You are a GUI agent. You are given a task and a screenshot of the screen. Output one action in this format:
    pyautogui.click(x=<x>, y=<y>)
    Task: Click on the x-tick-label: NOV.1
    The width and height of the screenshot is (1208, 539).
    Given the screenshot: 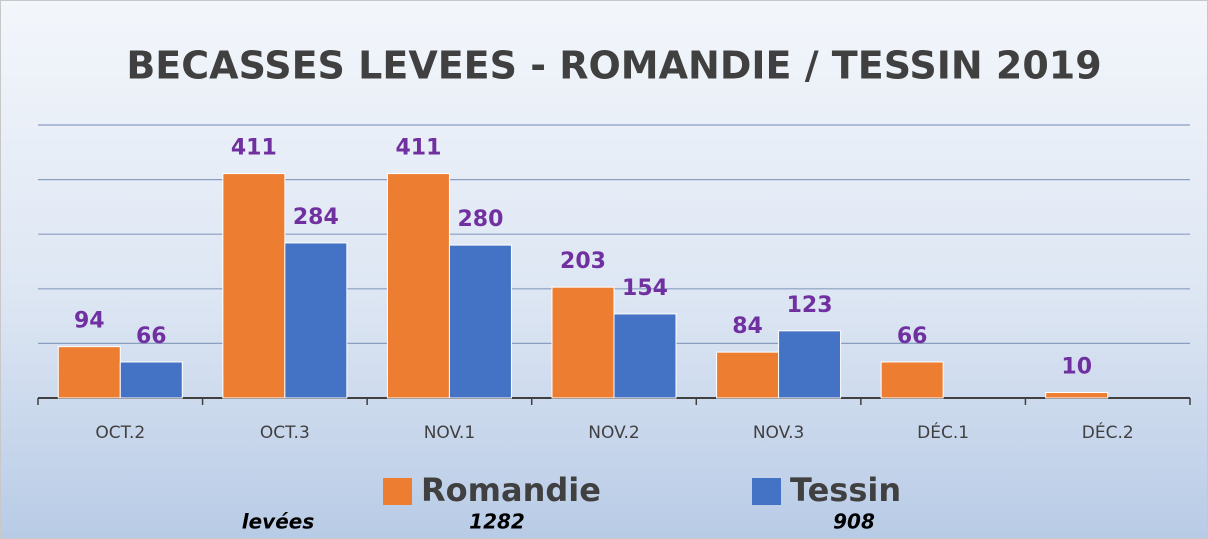 What is the action you would take?
    pyautogui.click(x=449, y=433)
    